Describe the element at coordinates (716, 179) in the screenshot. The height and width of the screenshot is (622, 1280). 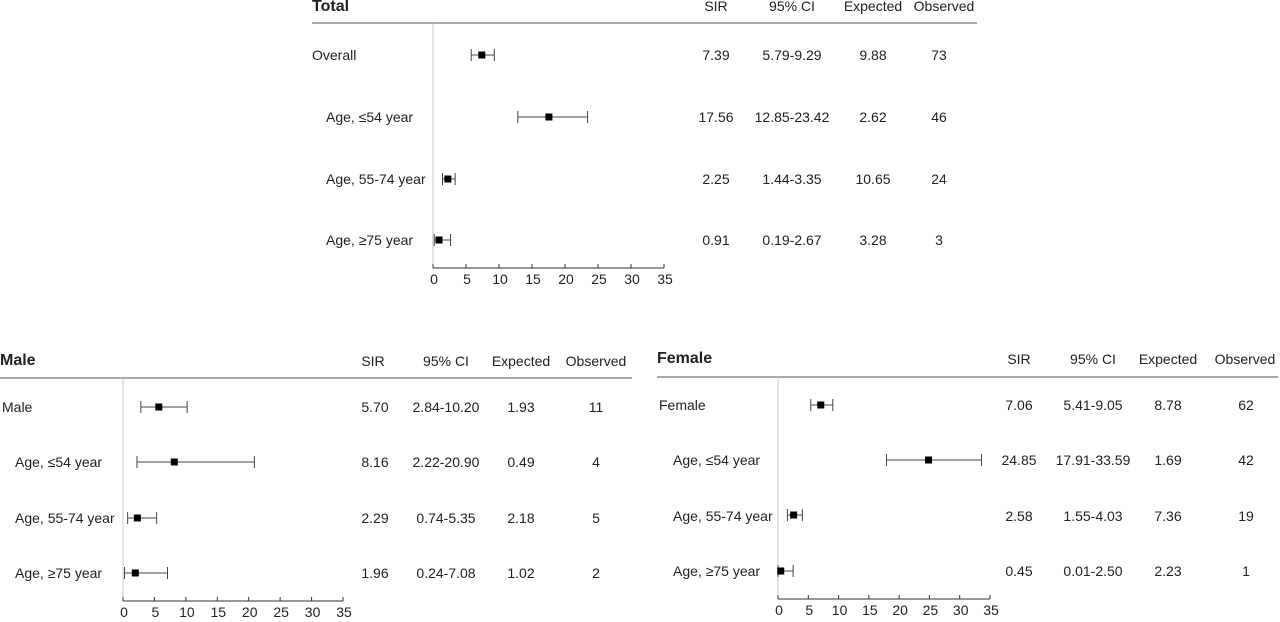
I see `sir-value: 2.25` at that location.